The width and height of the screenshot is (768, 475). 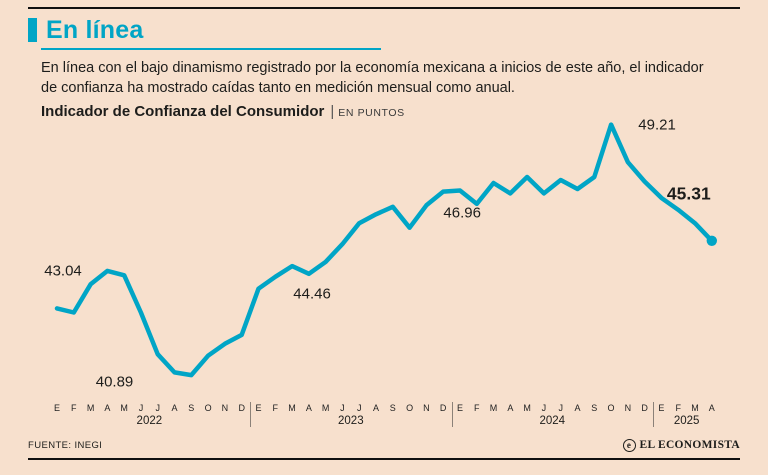 I want to click on year-label-2022: 2022, so click(x=149, y=420).